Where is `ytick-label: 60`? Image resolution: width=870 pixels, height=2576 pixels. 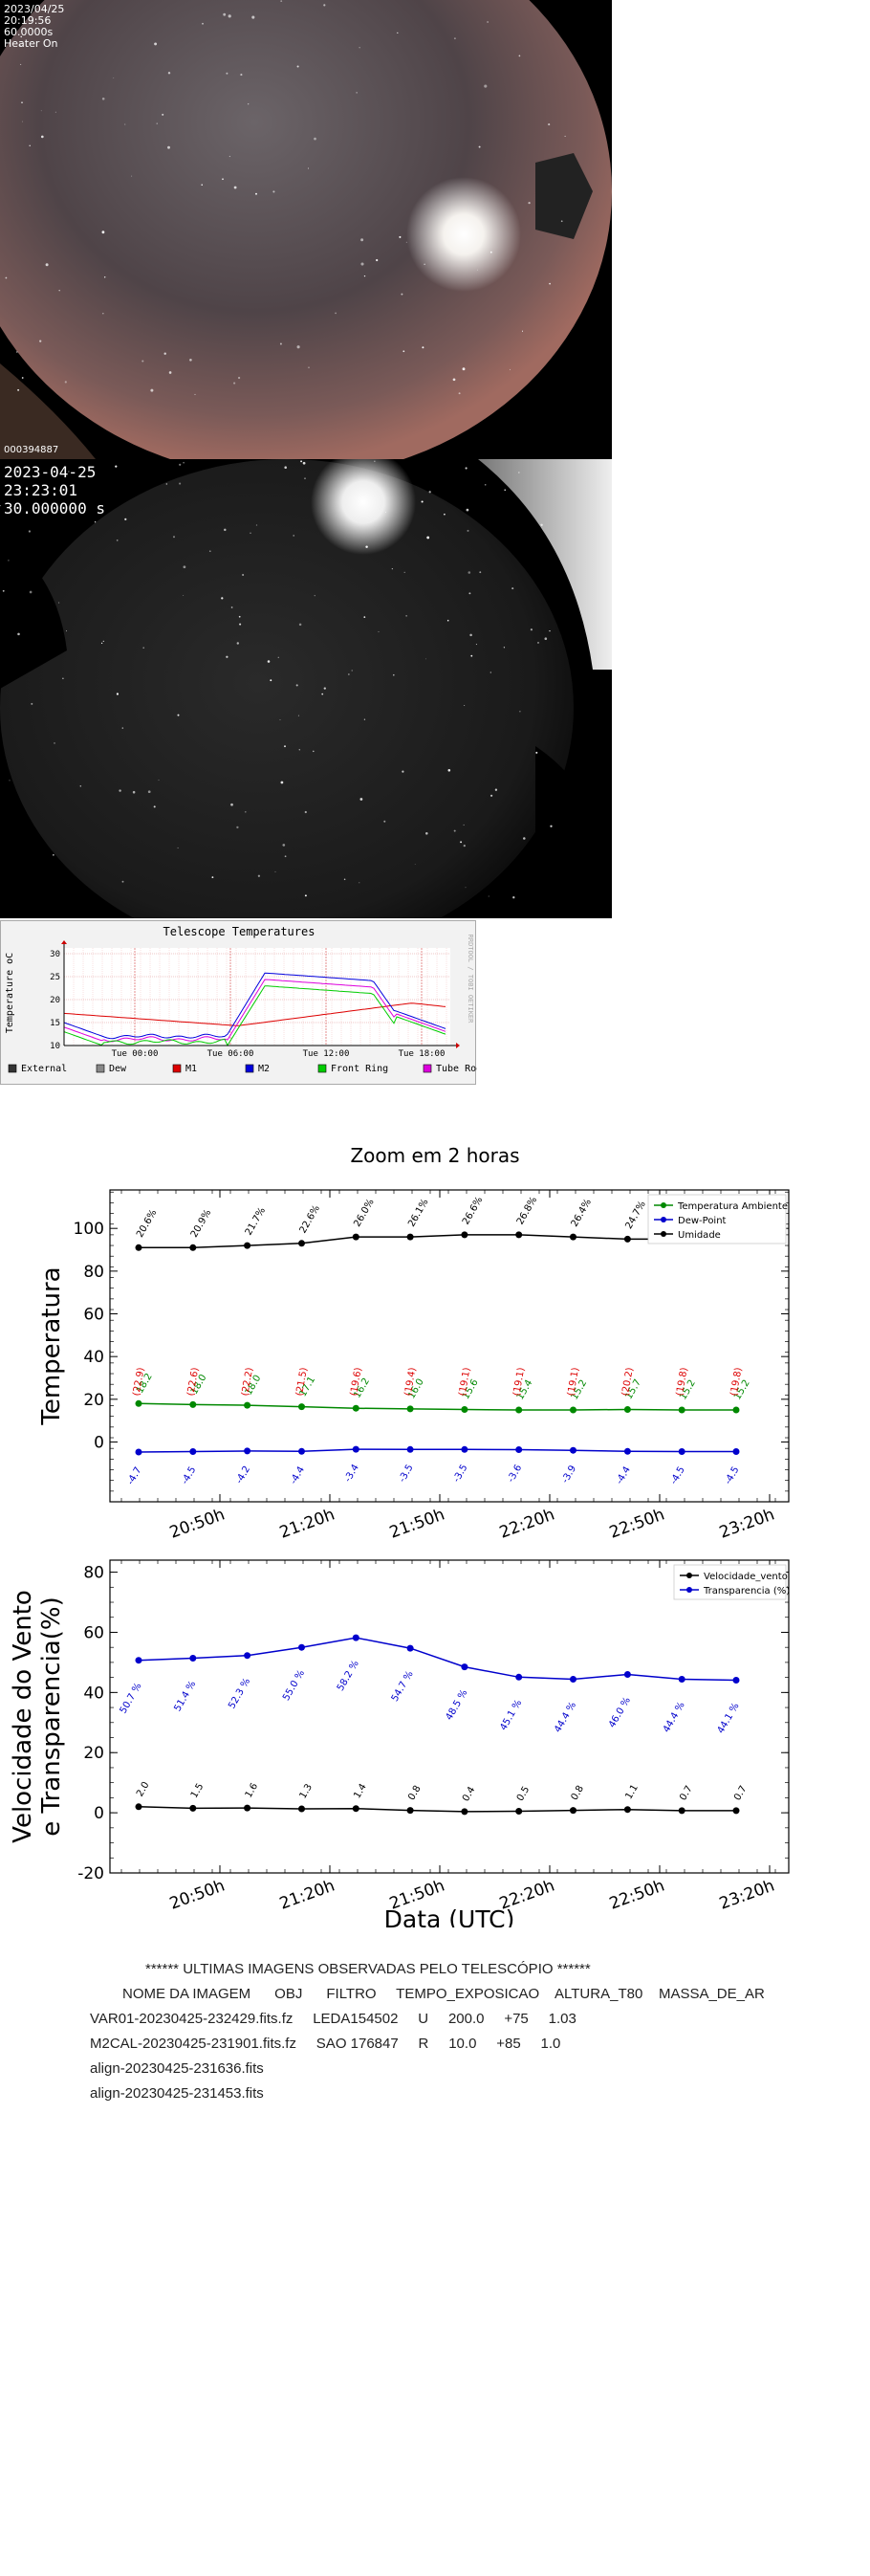
ytick-label: 60 is located at coordinates (93, 1633).